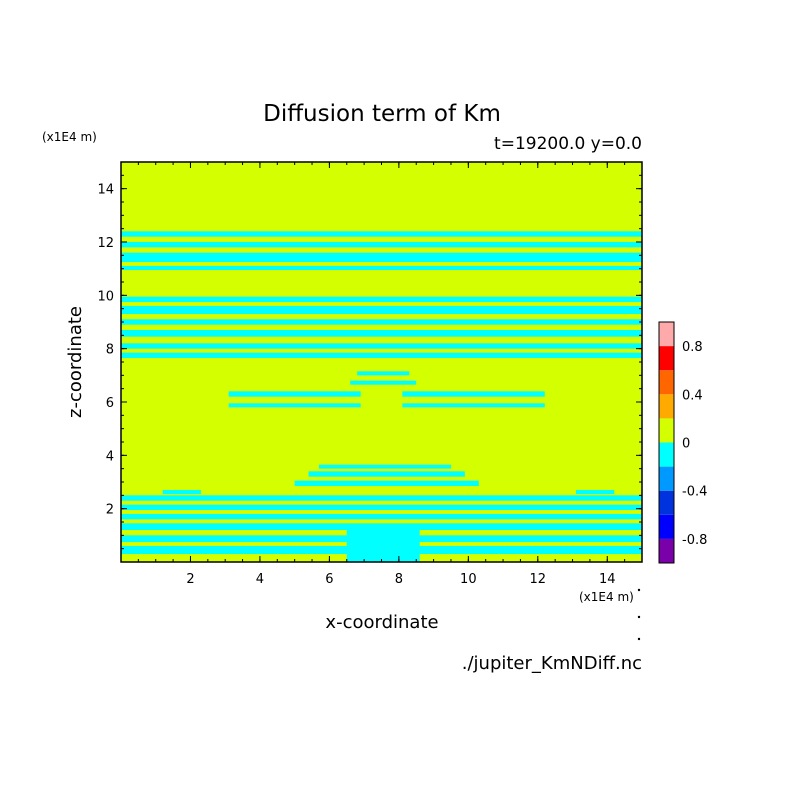  Describe the element at coordinates (692, 395) in the screenshot. I see `colorbar-label: 0.4` at that location.